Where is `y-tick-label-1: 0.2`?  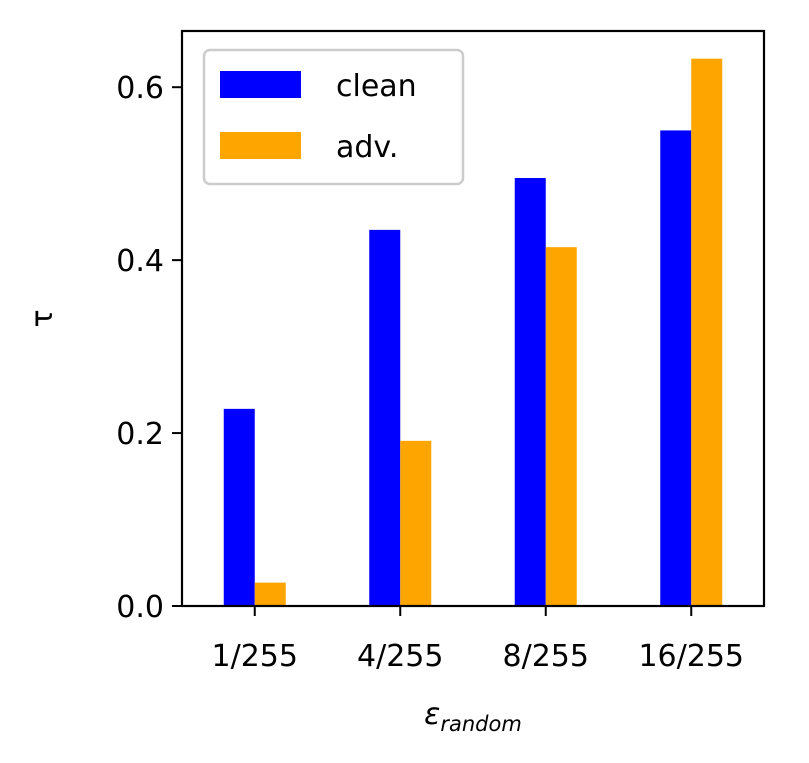 y-tick-label-1: 0.2 is located at coordinates (140, 434).